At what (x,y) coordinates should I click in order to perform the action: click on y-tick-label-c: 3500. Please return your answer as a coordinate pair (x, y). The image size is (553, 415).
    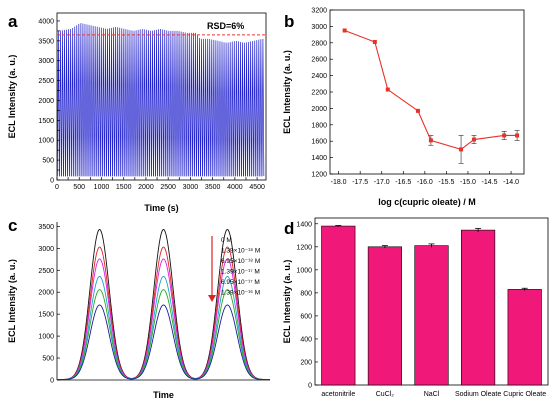
    Looking at the image, I should click on (46, 227).